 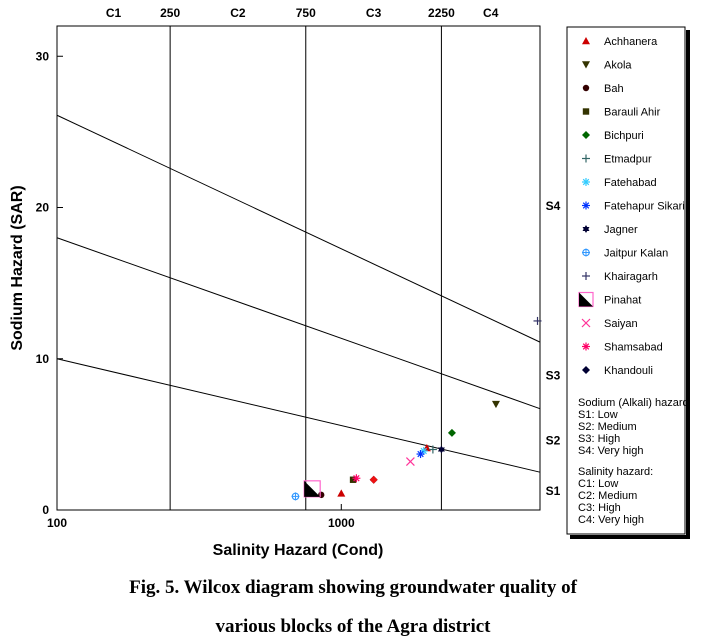 What do you see at coordinates (17, 267) in the screenshot?
I see `y-axis-title: Sodium Hazard (SAR)` at bounding box center [17, 267].